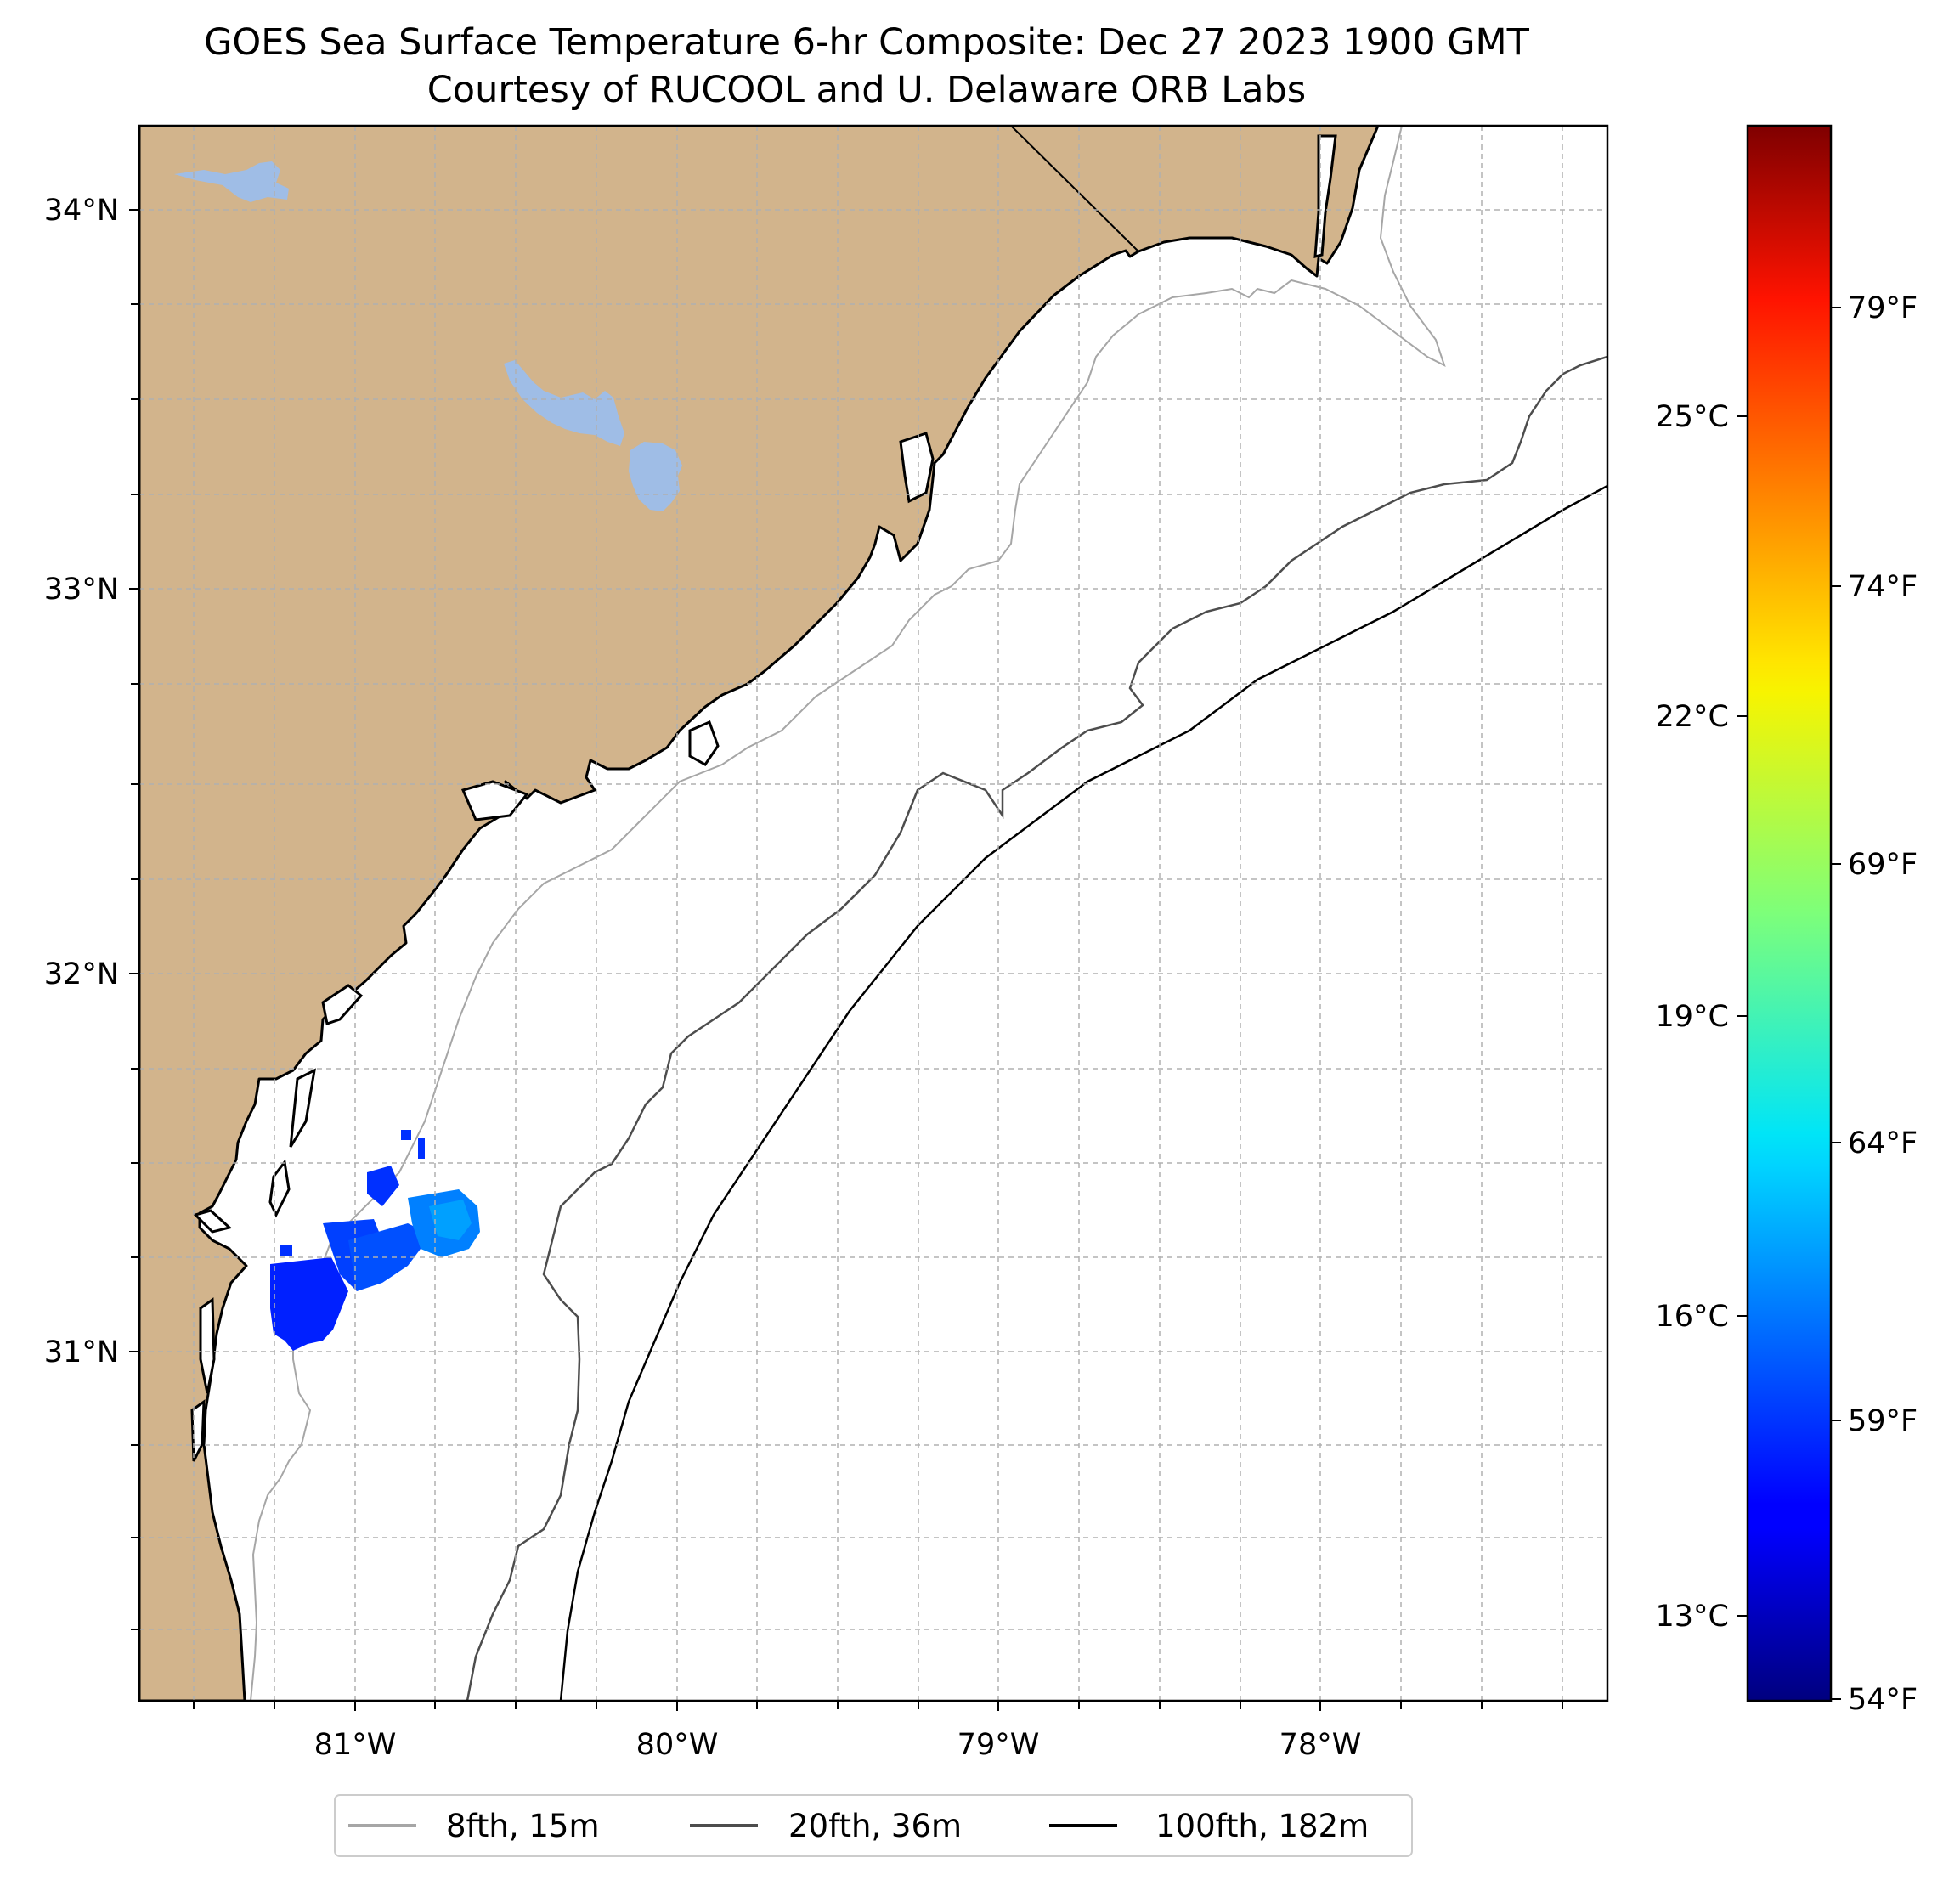 The height and width of the screenshot is (1880, 1960). I want to click on lat-label-34n: 34°N, so click(82, 211).